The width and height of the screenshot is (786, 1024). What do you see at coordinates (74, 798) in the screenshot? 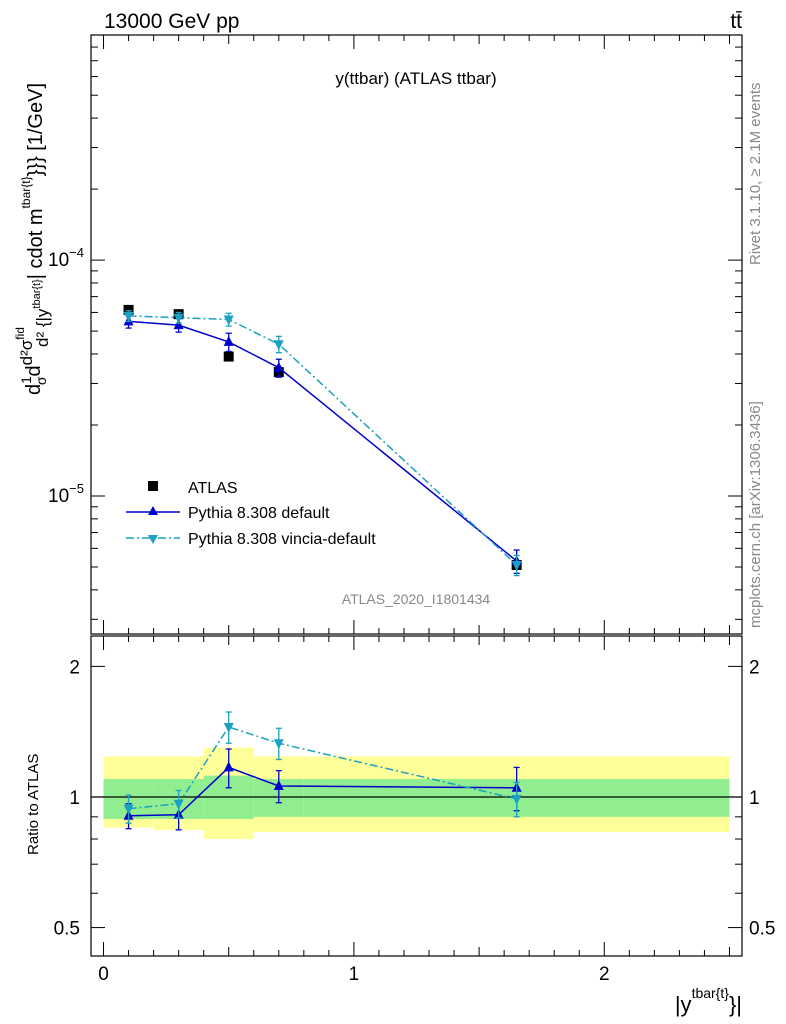
I see `ratio-y-tick-label-left: 1` at bounding box center [74, 798].